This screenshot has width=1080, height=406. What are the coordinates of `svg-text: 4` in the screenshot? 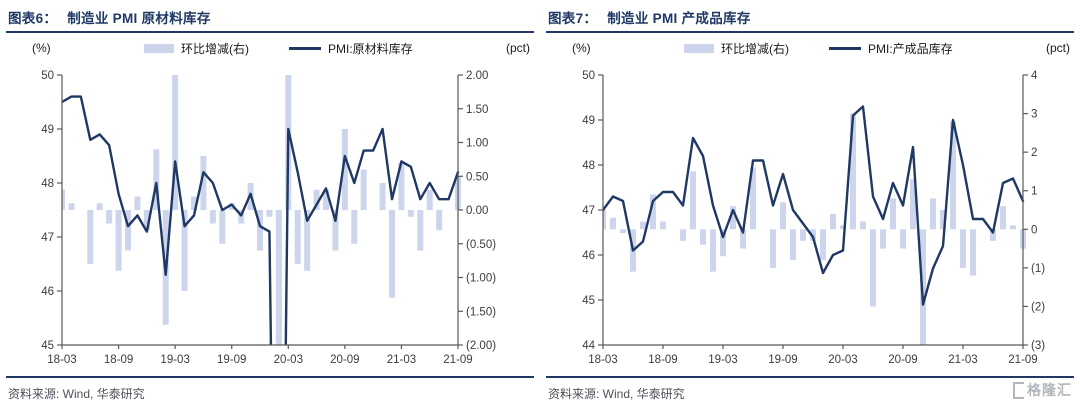 It's located at (1034, 76).